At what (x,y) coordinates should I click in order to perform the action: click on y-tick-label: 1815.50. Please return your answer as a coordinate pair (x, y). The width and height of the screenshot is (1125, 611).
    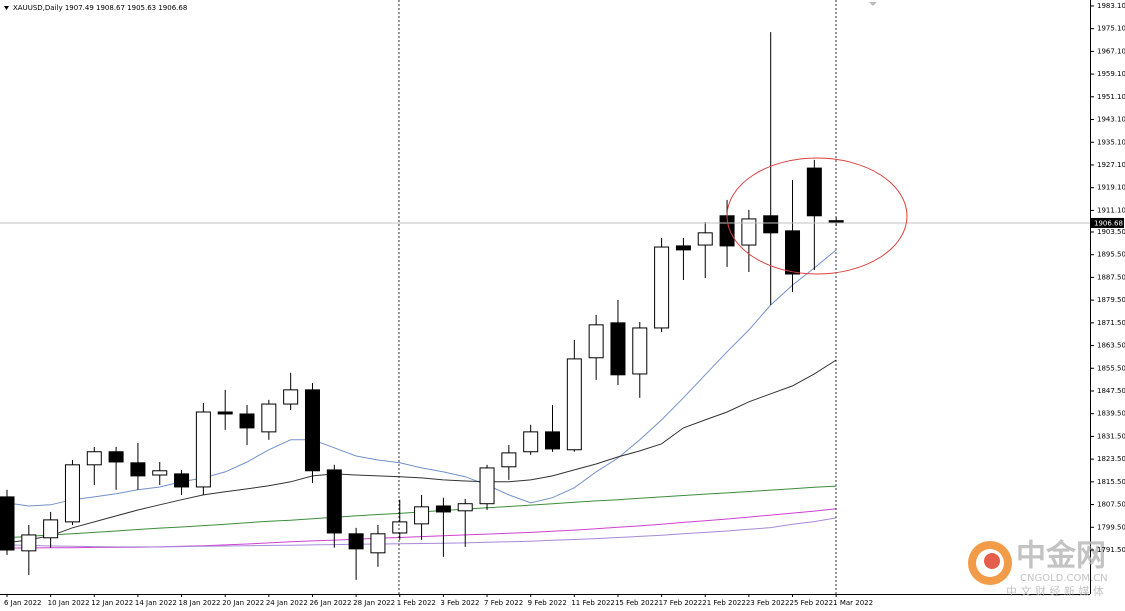
    Looking at the image, I should click on (1111, 482).